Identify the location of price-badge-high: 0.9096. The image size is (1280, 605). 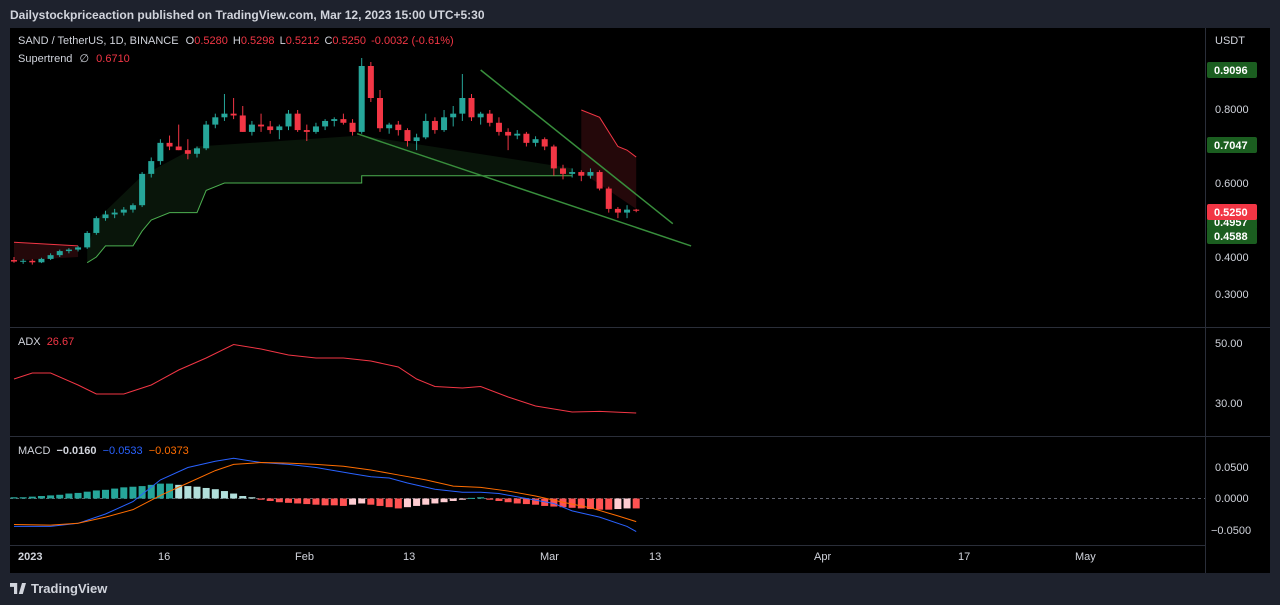
(1232, 70).